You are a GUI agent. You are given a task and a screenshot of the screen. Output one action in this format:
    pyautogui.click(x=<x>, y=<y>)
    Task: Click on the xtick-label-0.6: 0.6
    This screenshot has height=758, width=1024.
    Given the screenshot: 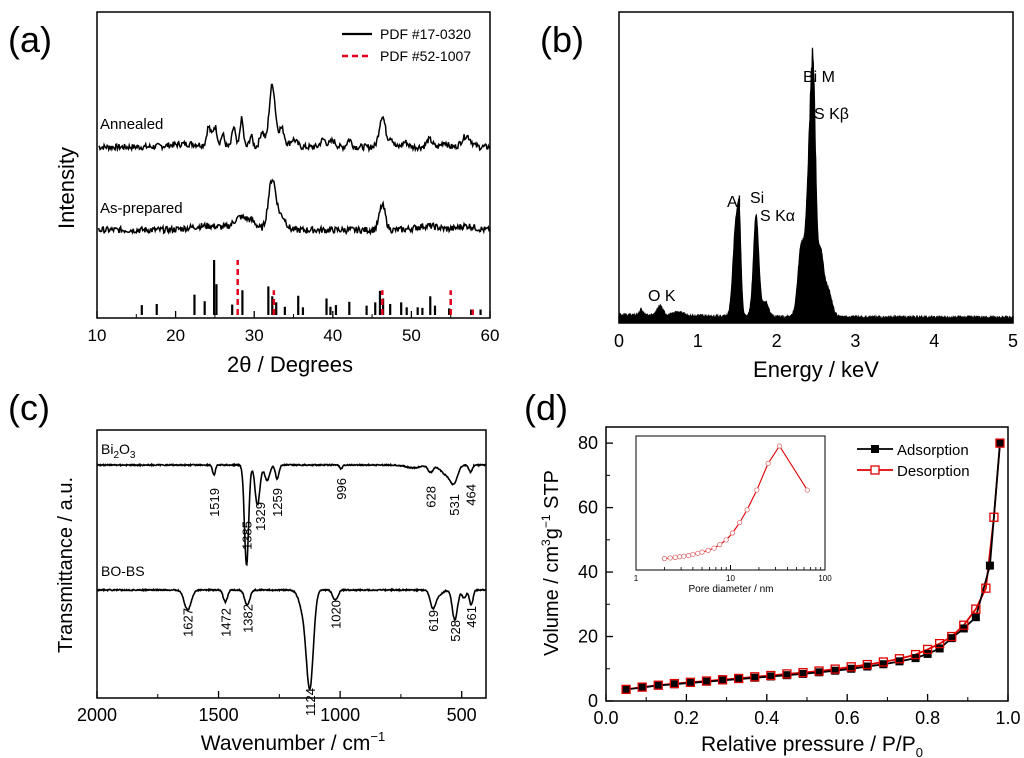 What is the action you would take?
    pyautogui.click(x=847, y=718)
    